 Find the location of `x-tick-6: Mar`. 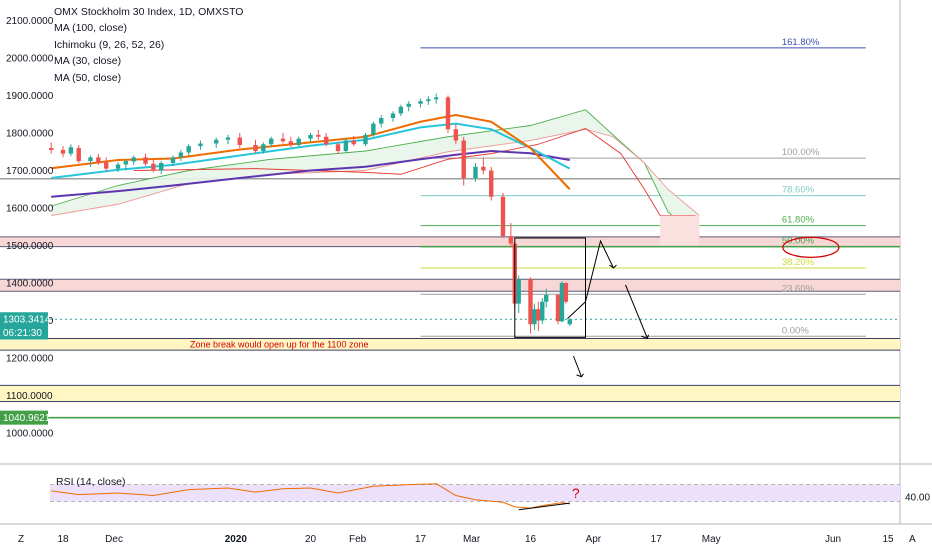

x-tick-6: Mar is located at coordinates (472, 539).